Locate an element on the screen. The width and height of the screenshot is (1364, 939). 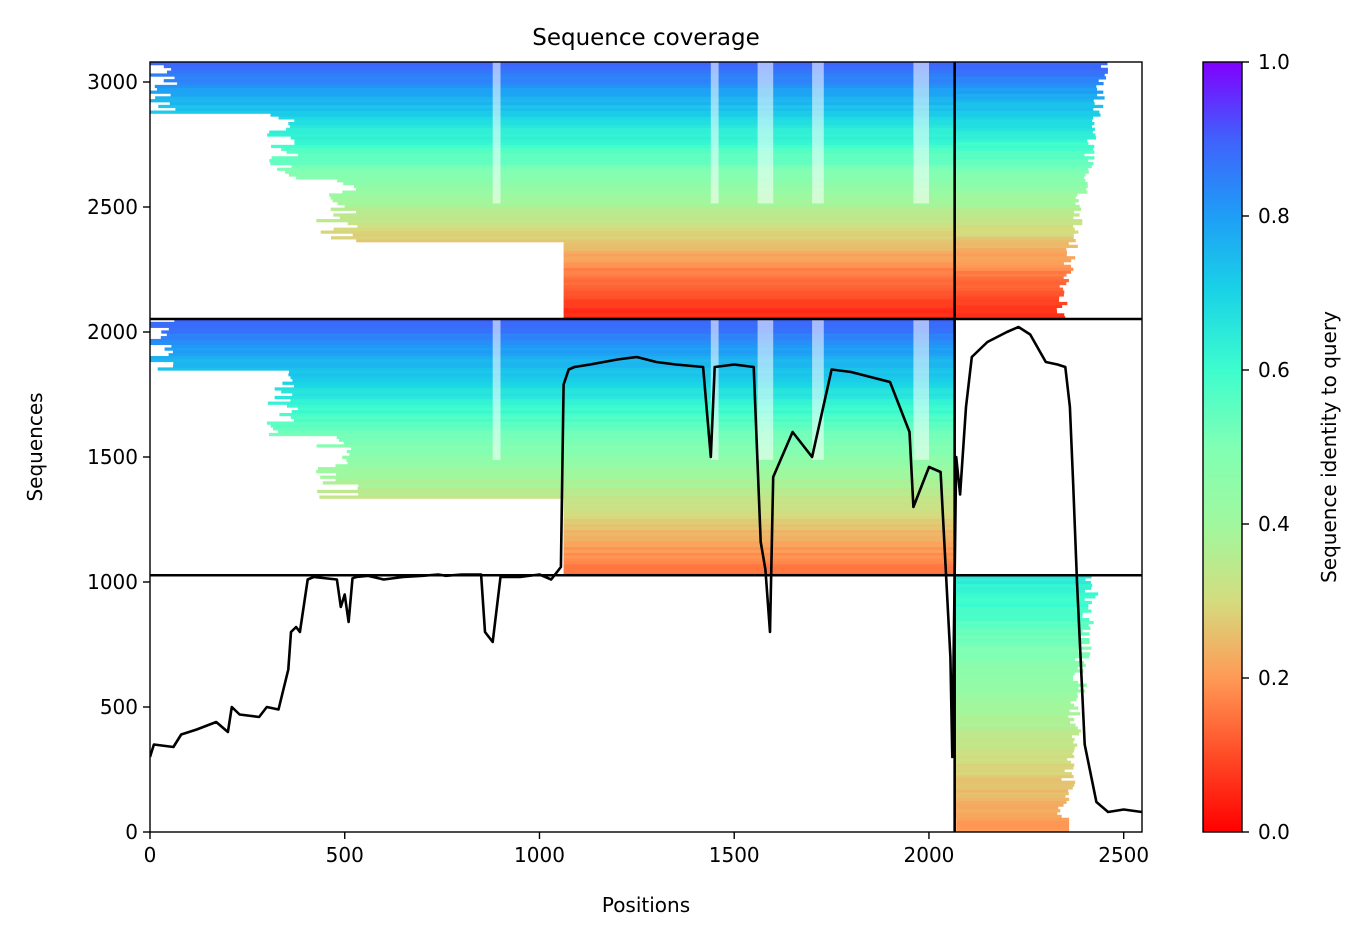
x-tick-label: 2500 is located at coordinates (1123, 855).